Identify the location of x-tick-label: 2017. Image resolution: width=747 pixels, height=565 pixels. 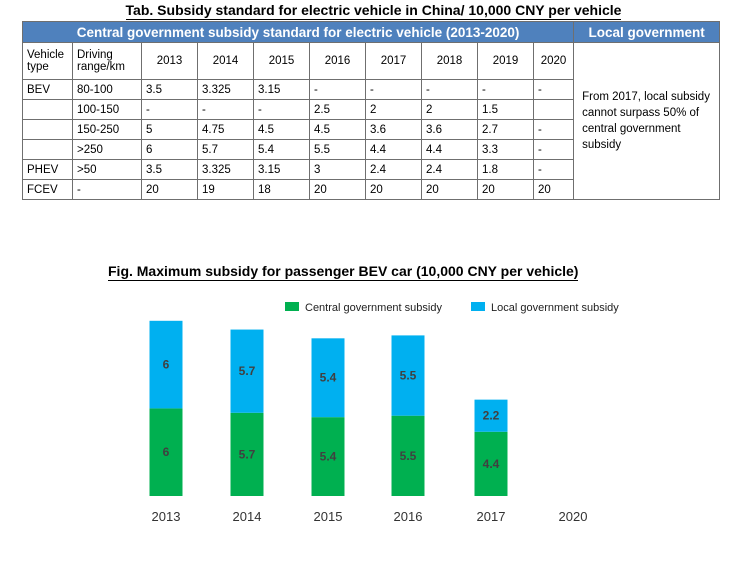
(491, 516).